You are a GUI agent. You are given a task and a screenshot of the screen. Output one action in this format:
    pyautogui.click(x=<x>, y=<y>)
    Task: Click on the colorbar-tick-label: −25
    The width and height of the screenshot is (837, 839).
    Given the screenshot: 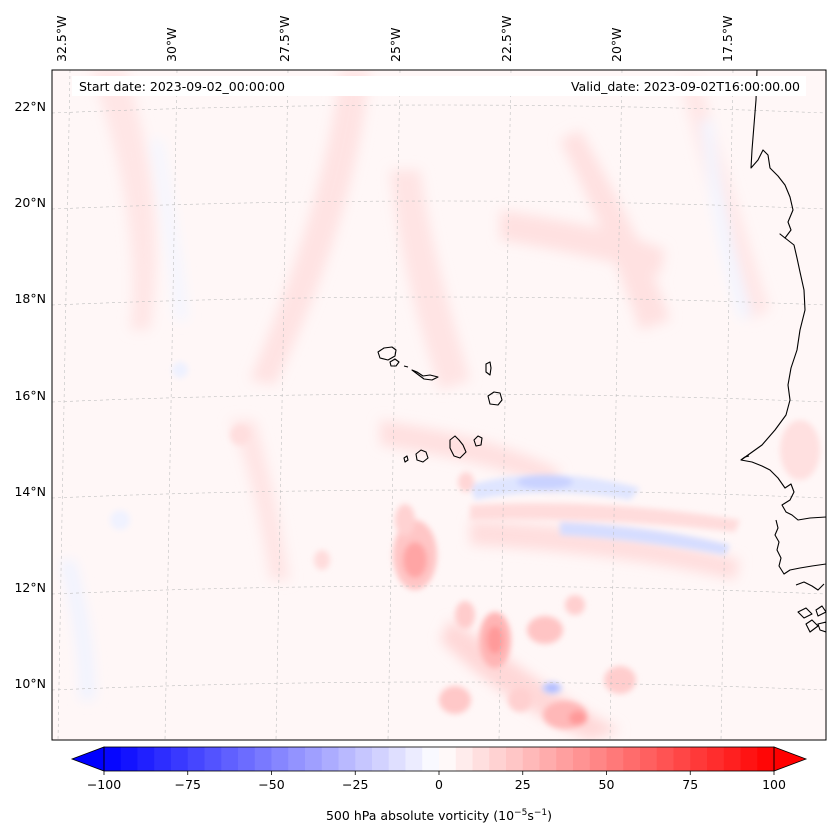 What is the action you would take?
    pyautogui.click(x=355, y=784)
    